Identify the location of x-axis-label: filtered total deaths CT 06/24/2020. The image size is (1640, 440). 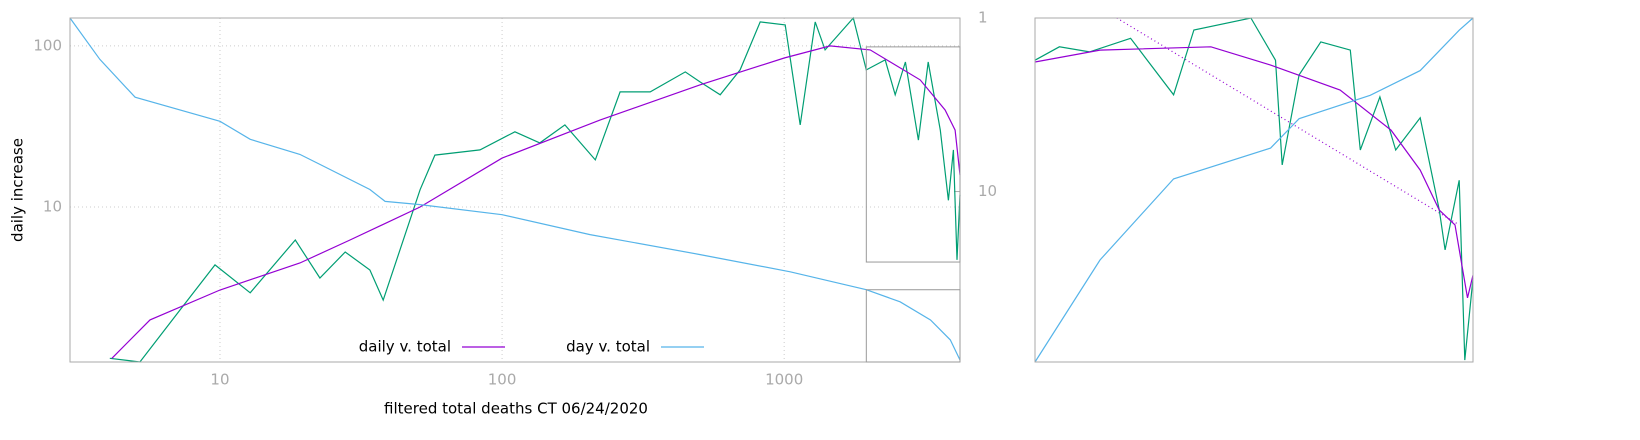
(516, 409).